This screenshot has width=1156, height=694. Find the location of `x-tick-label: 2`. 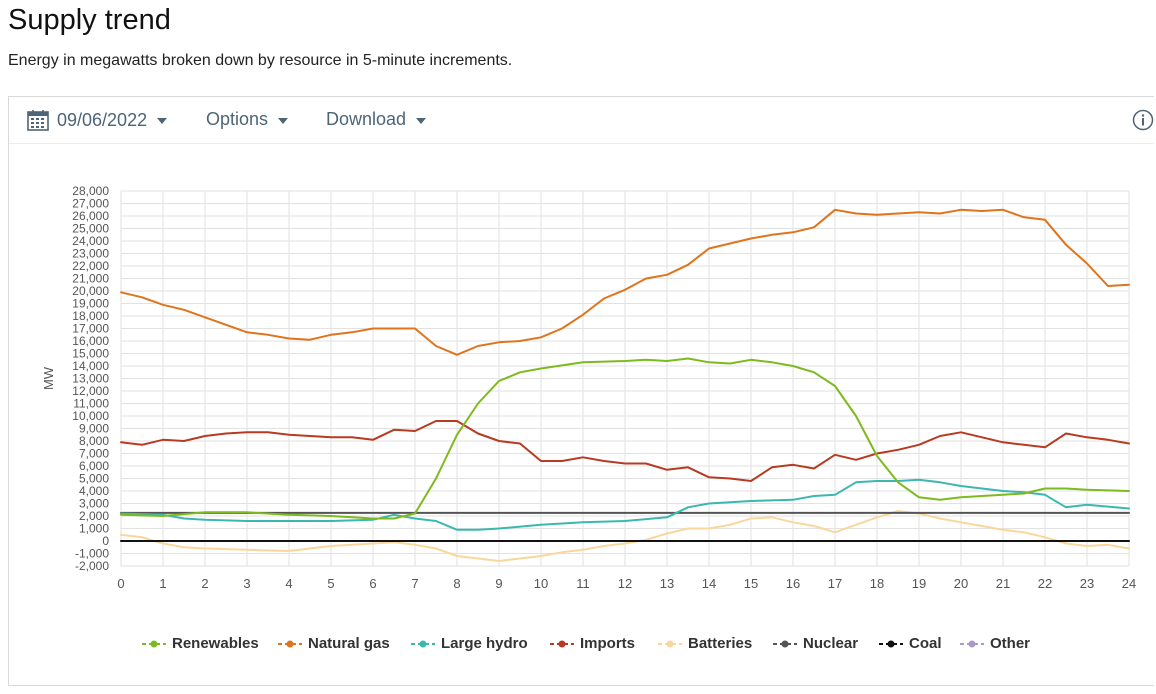

x-tick-label: 2 is located at coordinates (204, 583).